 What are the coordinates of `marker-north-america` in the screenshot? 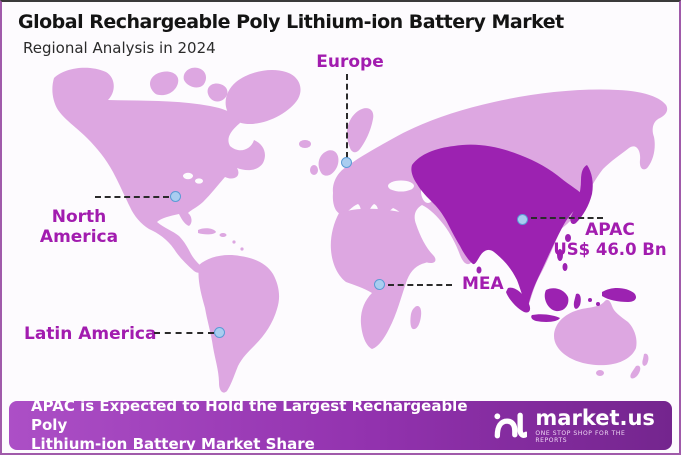 It's located at (175, 196).